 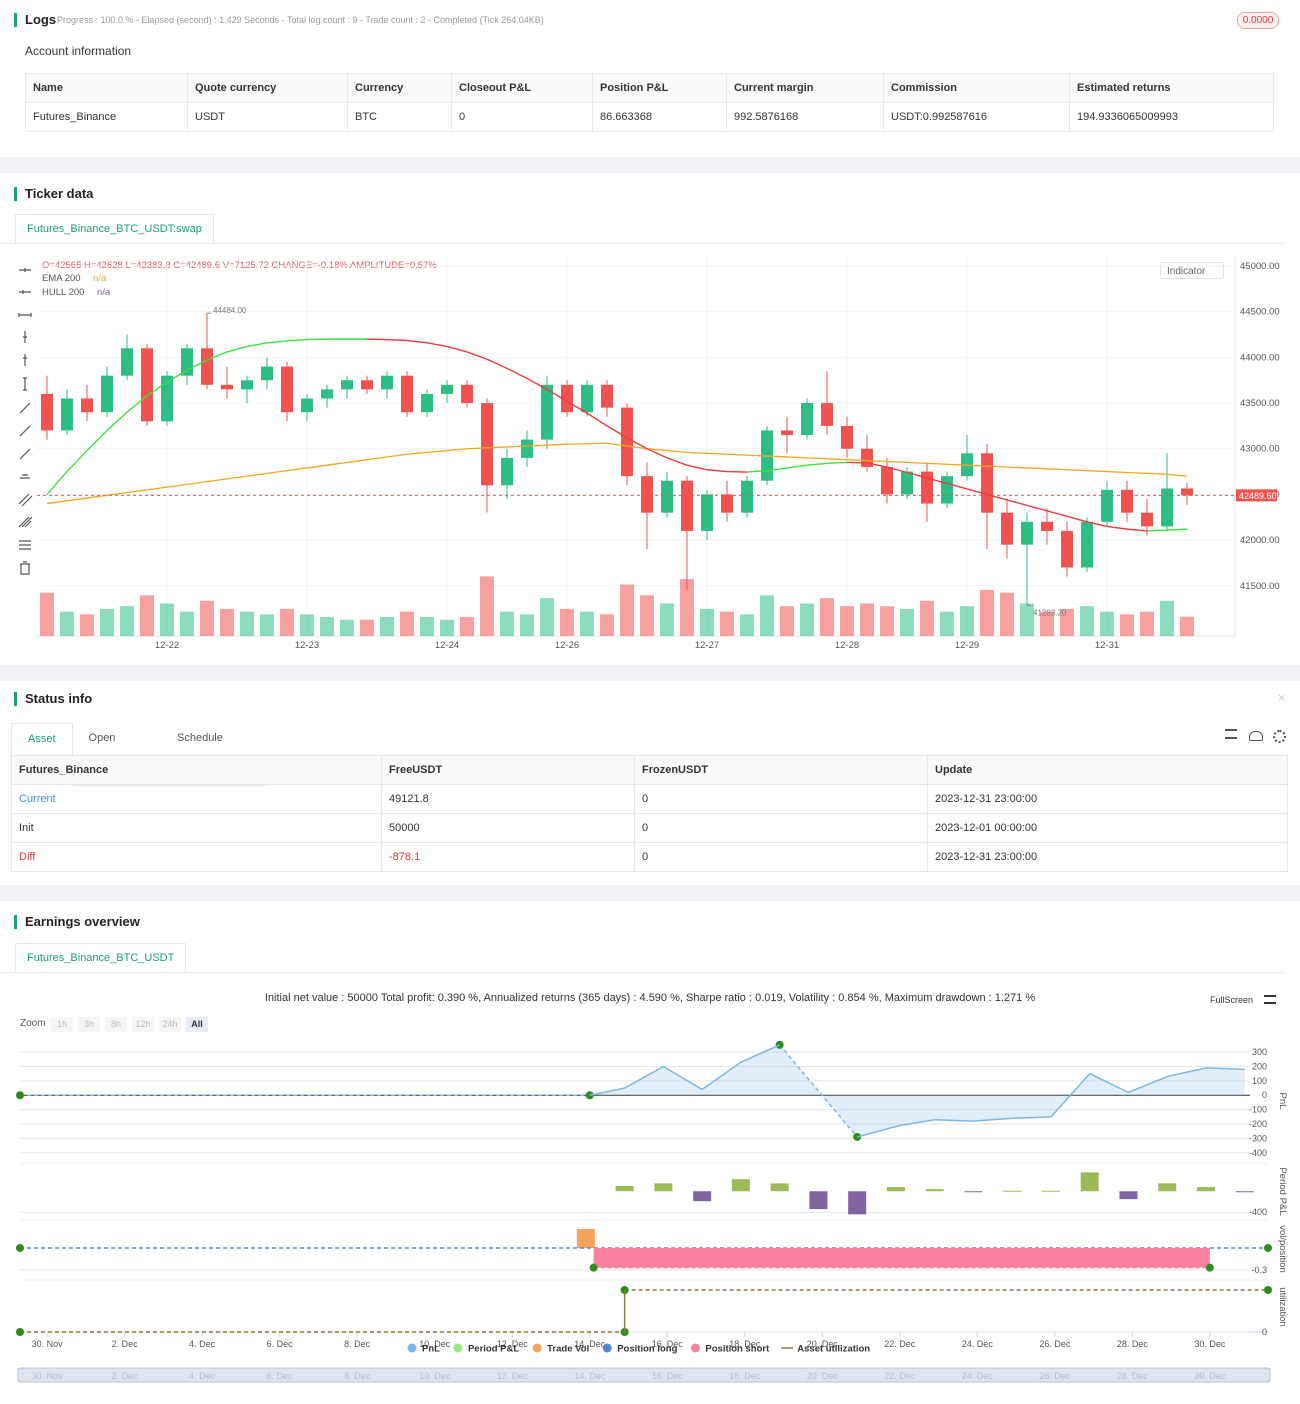 I want to click on legend-label: Position long, so click(x=647, y=1349).